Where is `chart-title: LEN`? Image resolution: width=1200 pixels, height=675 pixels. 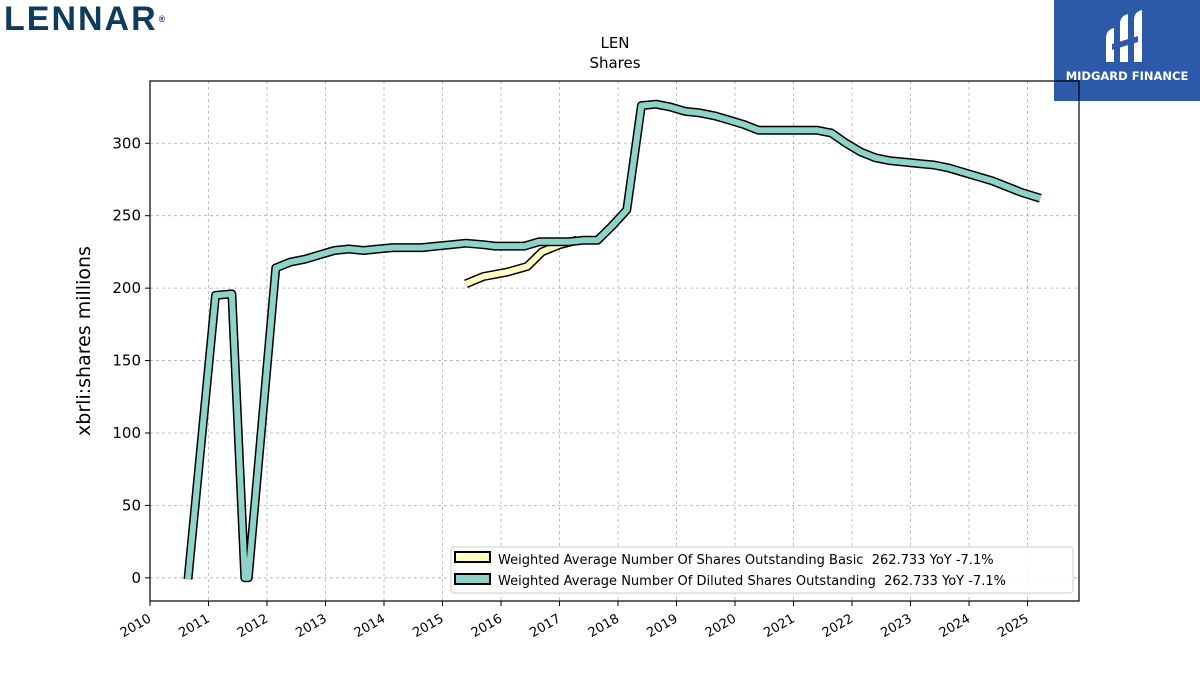 chart-title: LEN is located at coordinates (614, 43).